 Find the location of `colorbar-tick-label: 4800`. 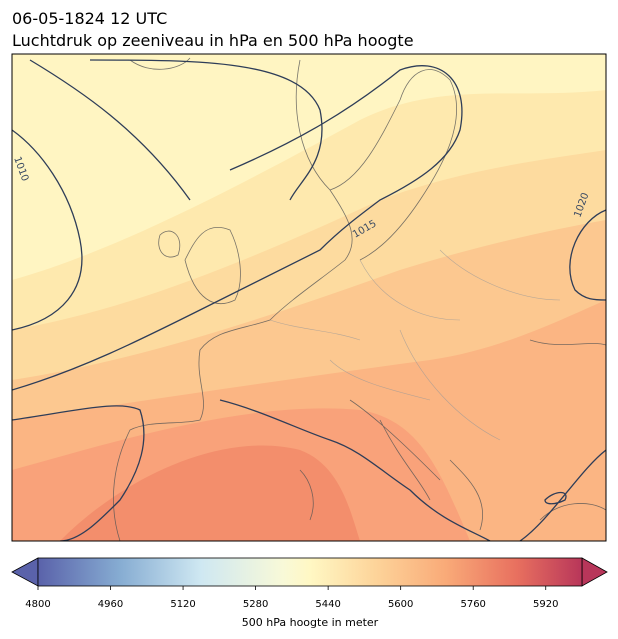

colorbar-tick-label: 4800 is located at coordinates (37, 604).